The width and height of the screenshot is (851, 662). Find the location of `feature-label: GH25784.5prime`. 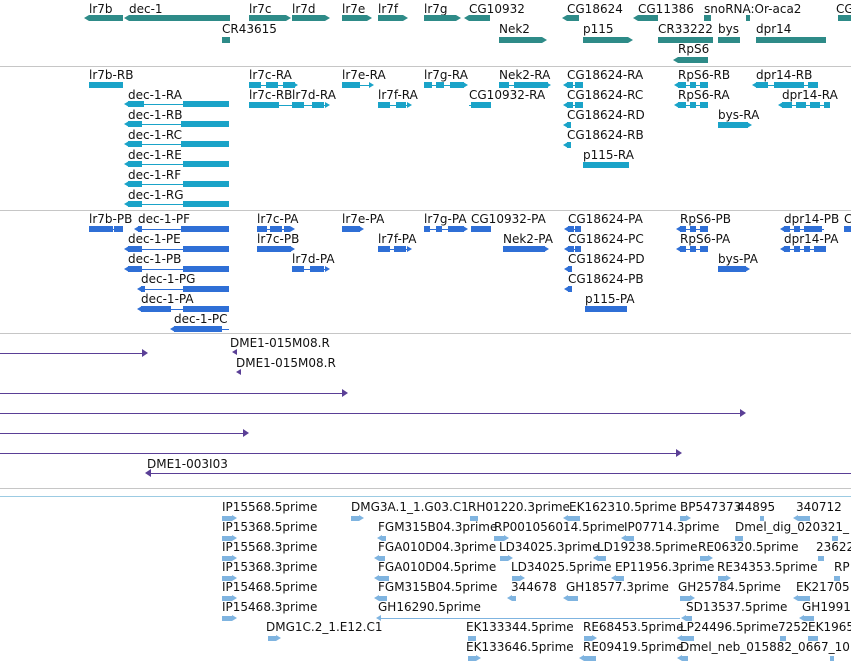

feature-label: GH25784.5prime is located at coordinates (729, 587).